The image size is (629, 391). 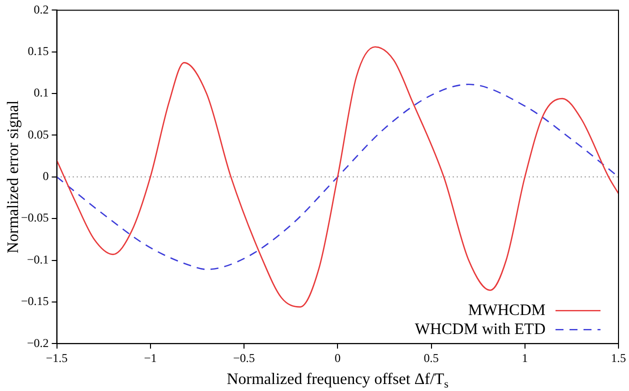 I want to click on y-tick-label: 0.1, so click(x=41, y=93).